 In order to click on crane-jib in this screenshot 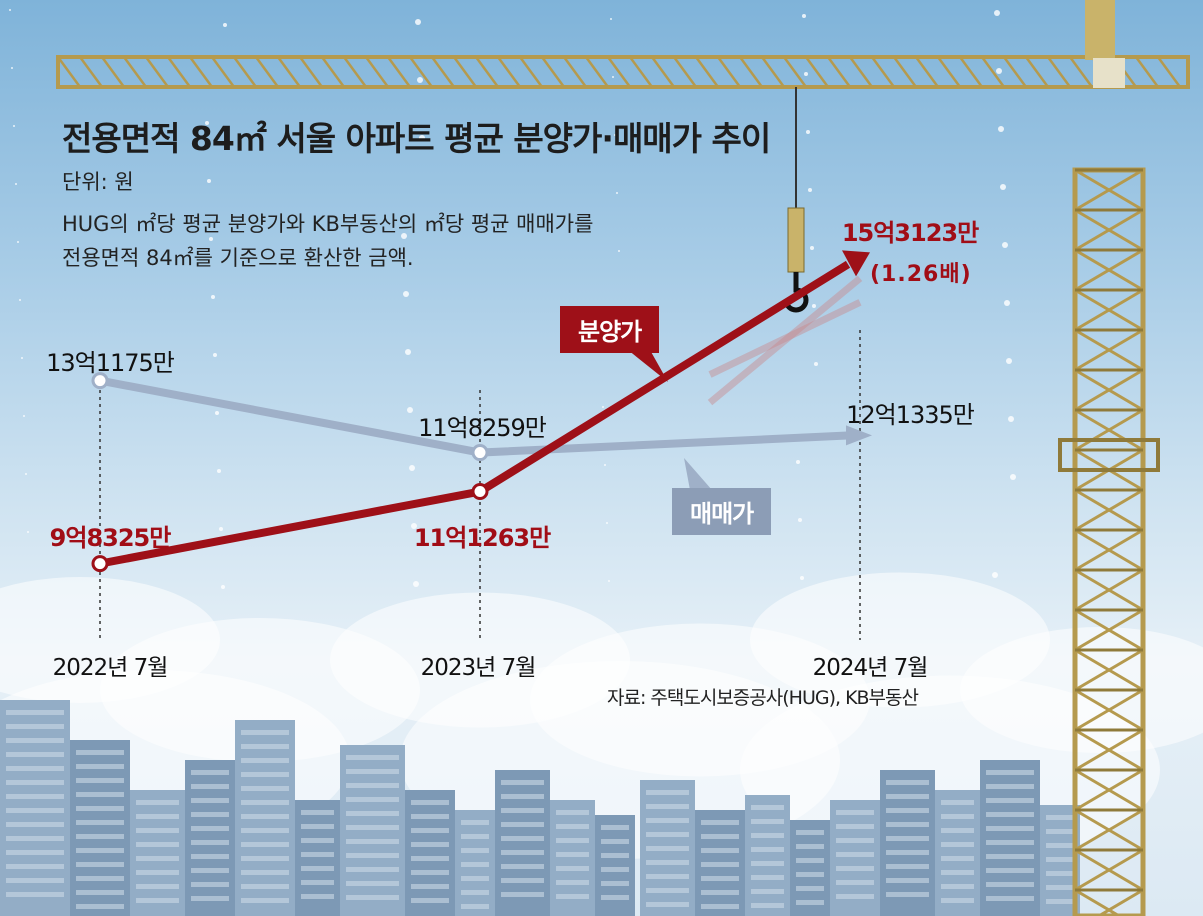, I will do `click(623, 72)`.